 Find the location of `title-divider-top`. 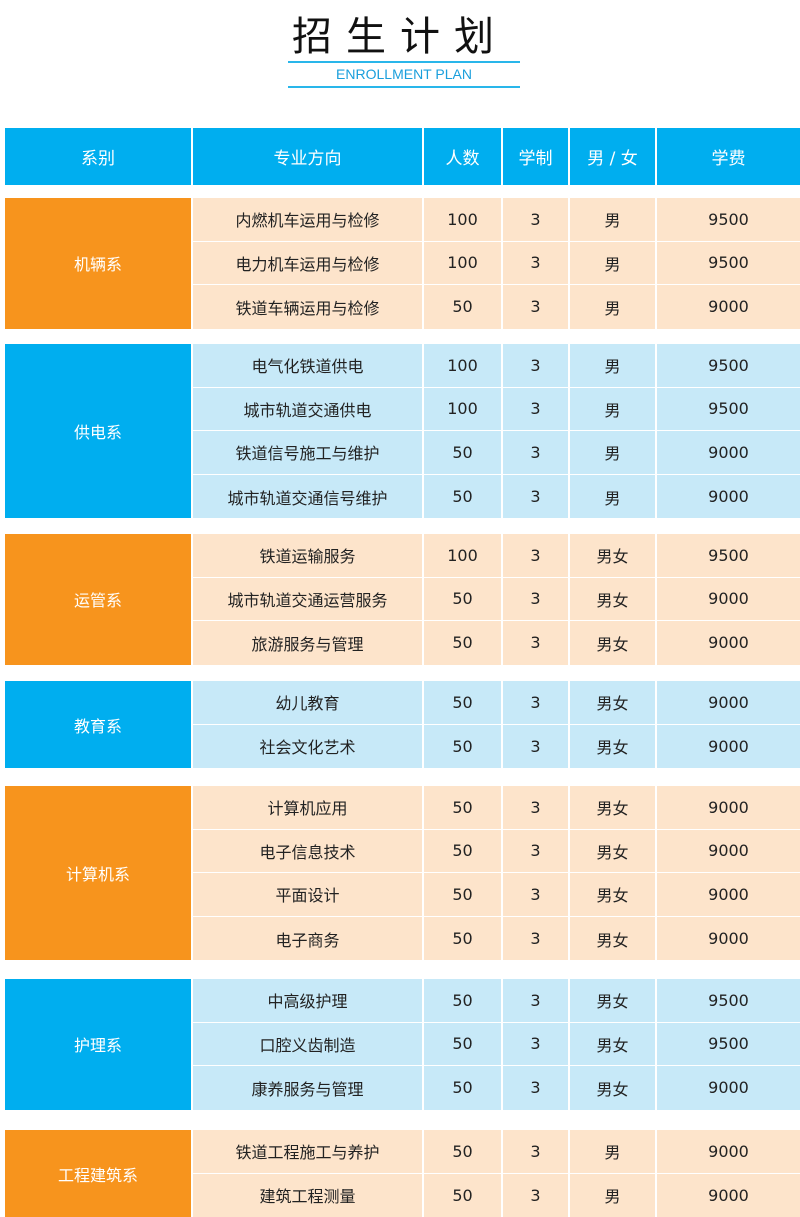

title-divider-top is located at coordinates (404, 62).